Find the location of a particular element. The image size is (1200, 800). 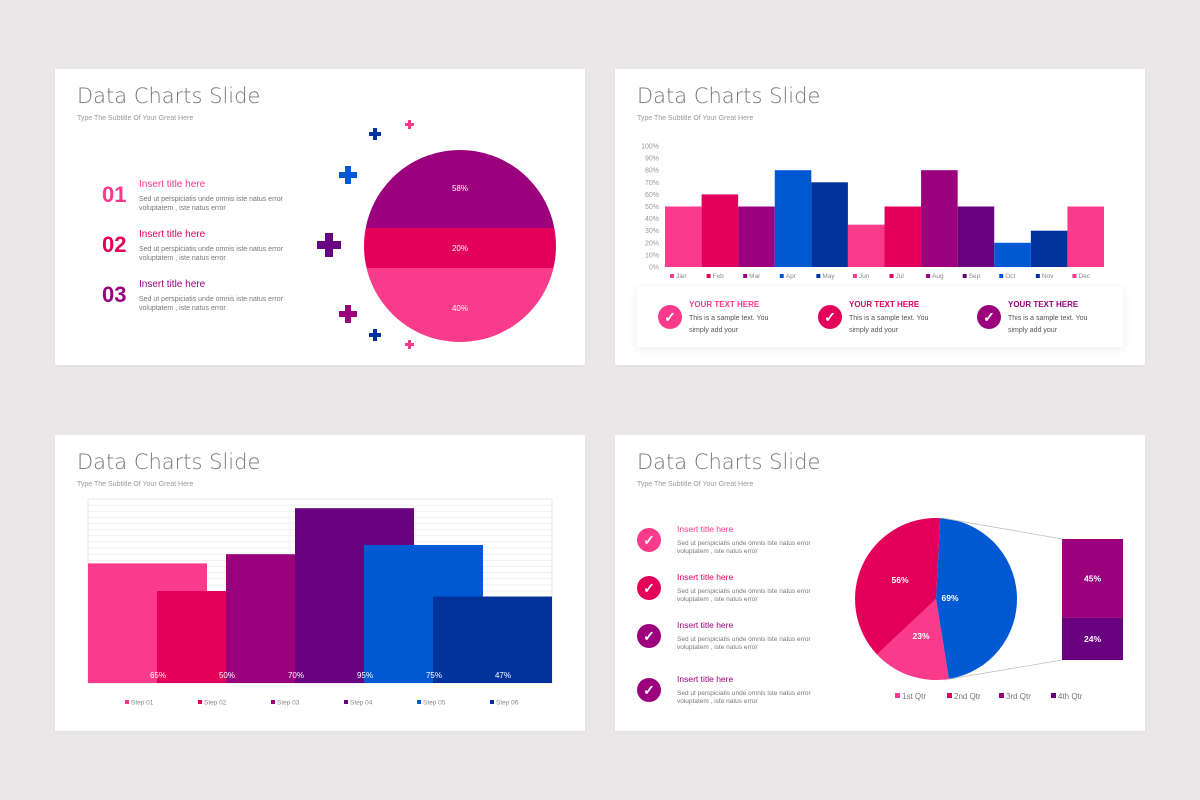

legend-label: Feb is located at coordinates (719, 276).